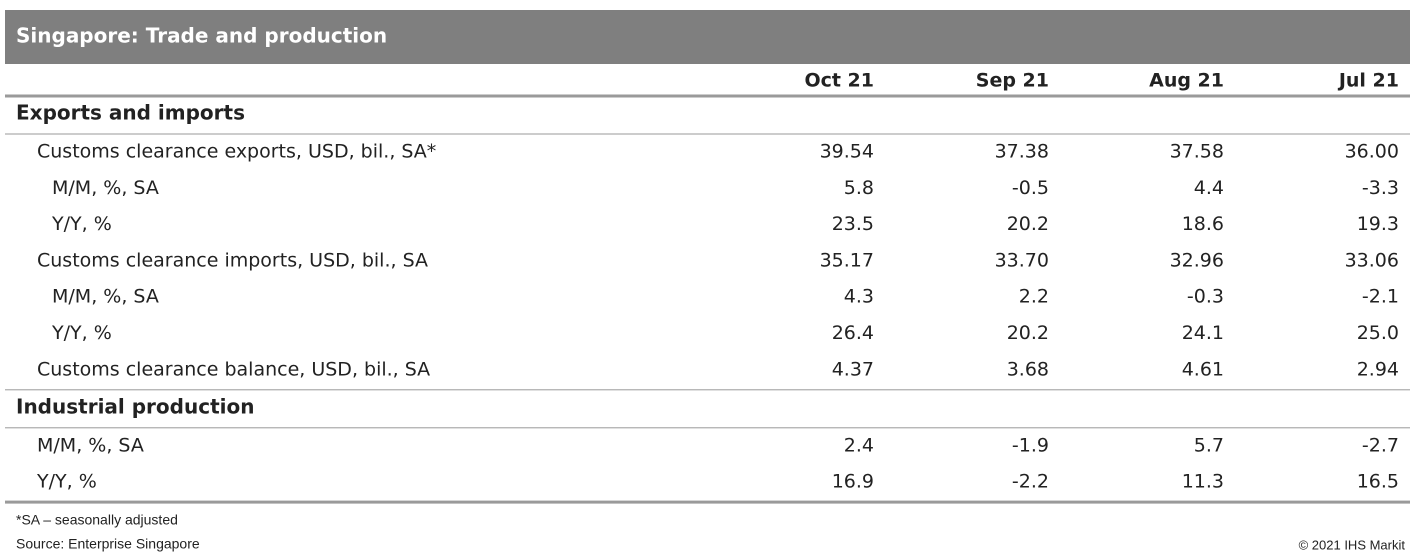 Image resolution: width=1417 pixels, height=559 pixels. I want to click on row-label: Customs clearance balance, USD, bil., SA, so click(233, 369).